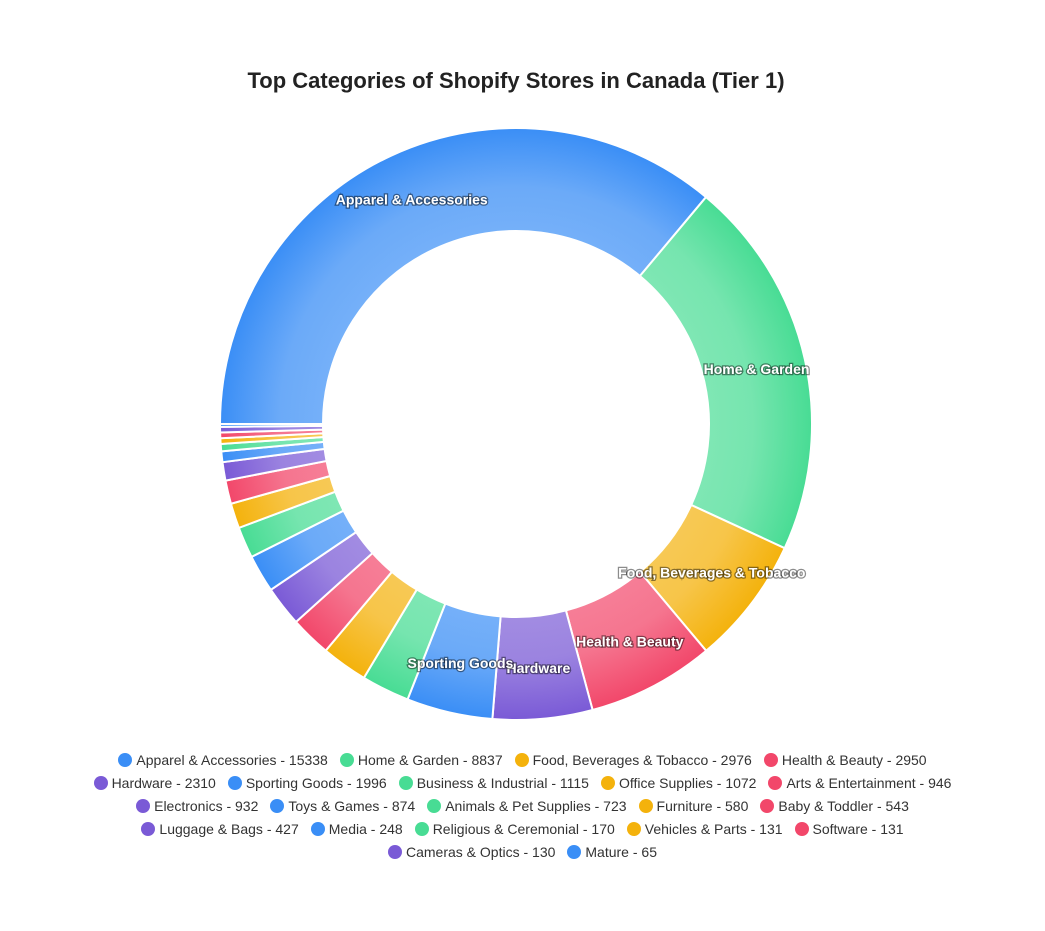 Image resolution: width=1045 pixels, height=931 pixels. I want to click on legend-item: Hardware - 2310, so click(154, 783).